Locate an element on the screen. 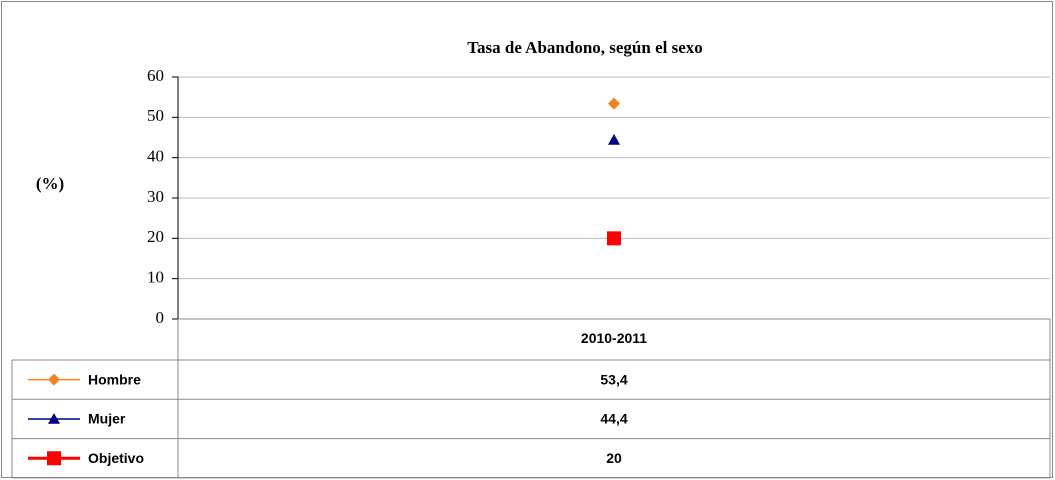 The height and width of the screenshot is (480, 1055). y-tick-label: 30 is located at coordinates (155, 196).